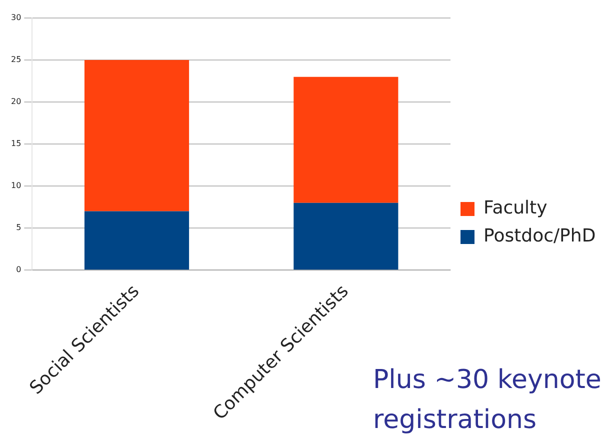 The image size is (615, 437). What do you see at coordinates (16, 101) in the screenshot?
I see `y-tick-label: 20` at bounding box center [16, 101].